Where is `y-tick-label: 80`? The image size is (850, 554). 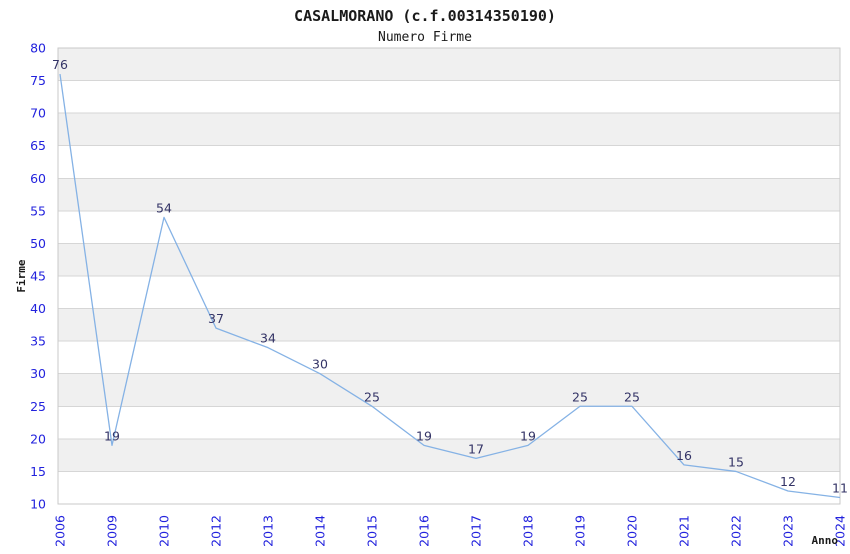 y-tick-label: 80 is located at coordinates (38, 48).